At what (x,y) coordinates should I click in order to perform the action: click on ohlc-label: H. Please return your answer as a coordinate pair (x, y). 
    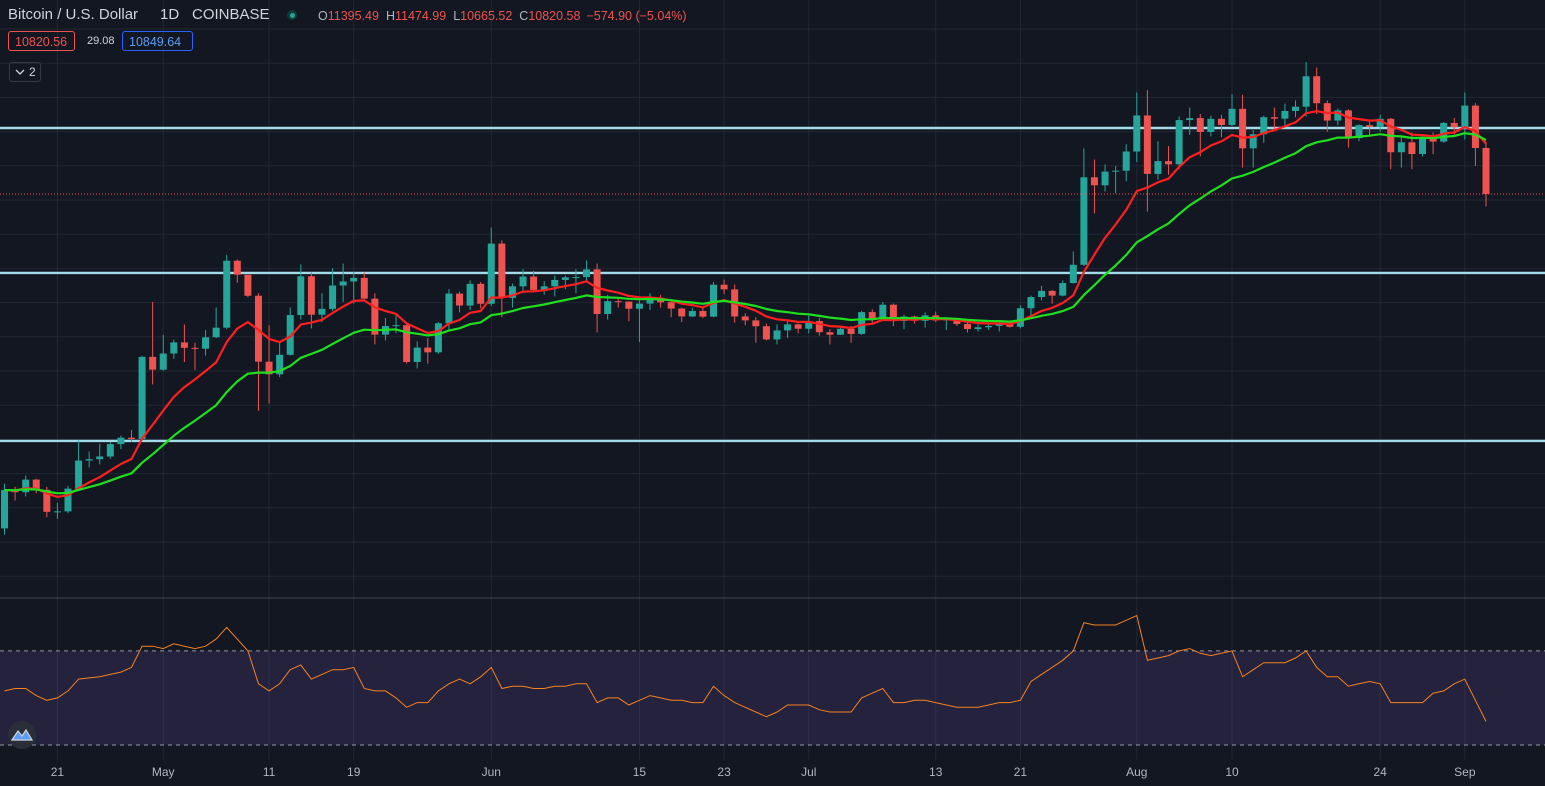
    Looking at the image, I should click on (390, 16).